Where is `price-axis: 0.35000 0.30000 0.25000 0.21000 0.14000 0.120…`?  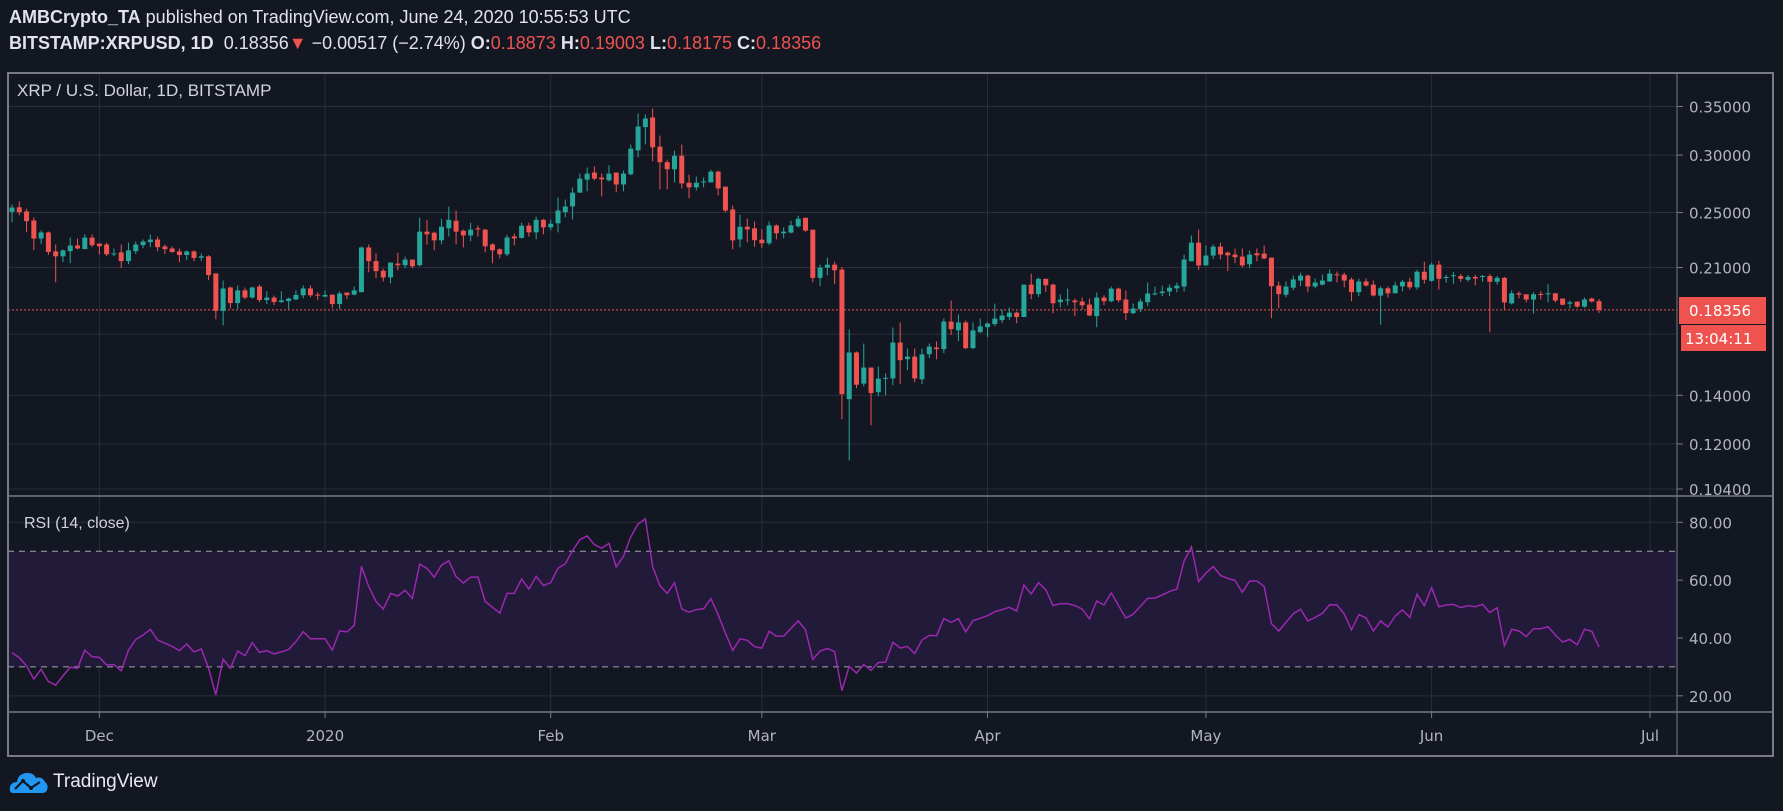 price-axis: 0.35000 0.30000 0.25000 0.21000 0.14000 0.120… is located at coordinates (1714, 299).